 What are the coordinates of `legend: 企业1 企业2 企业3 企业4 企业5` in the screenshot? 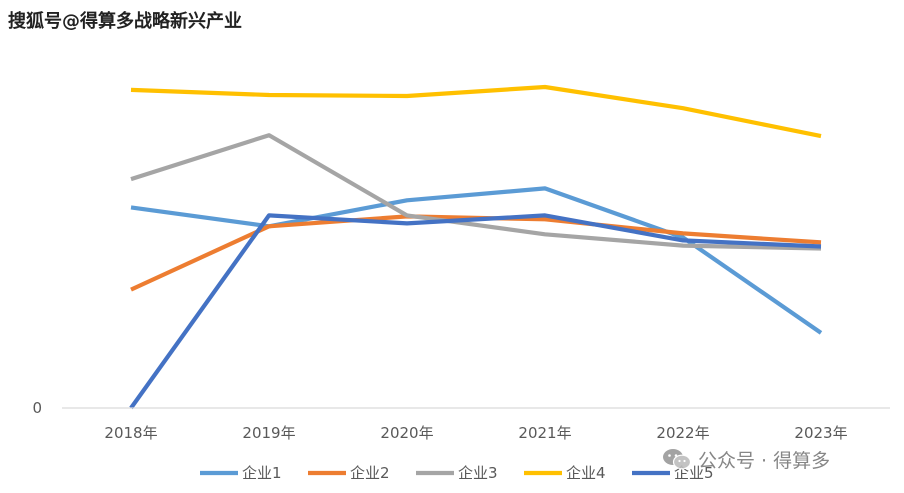 It's located at (457, 473).